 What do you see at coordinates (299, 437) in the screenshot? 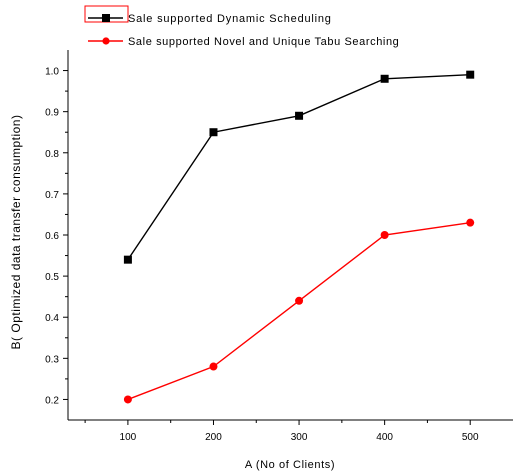
I see `x-tick-label: 300` at bounding box center [299, 437].